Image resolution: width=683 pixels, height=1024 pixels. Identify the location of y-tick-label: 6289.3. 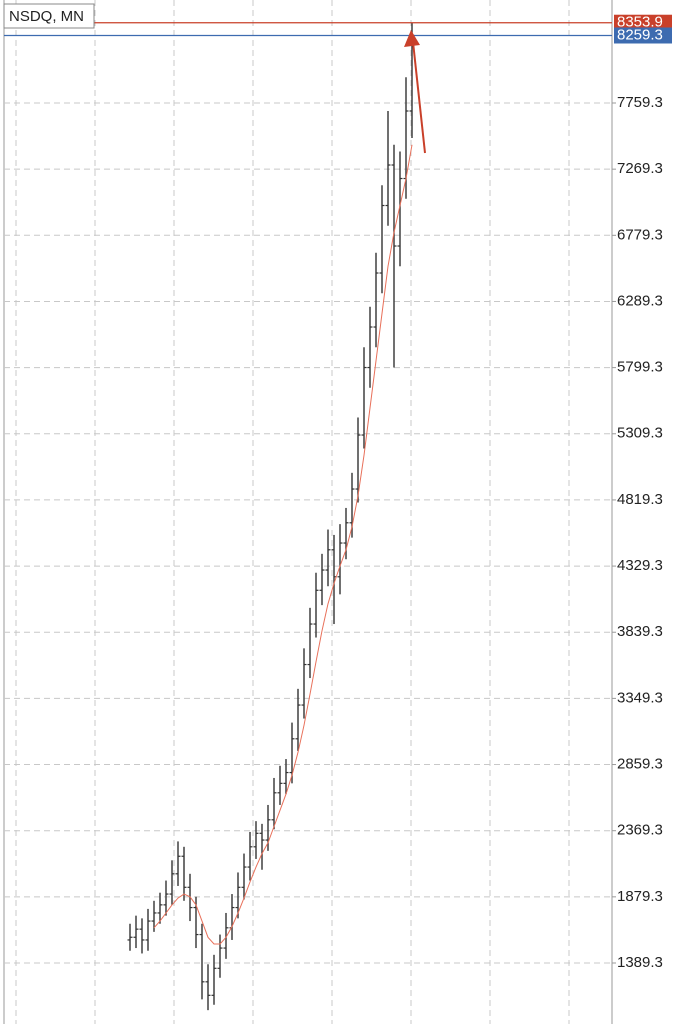
(640, 300).